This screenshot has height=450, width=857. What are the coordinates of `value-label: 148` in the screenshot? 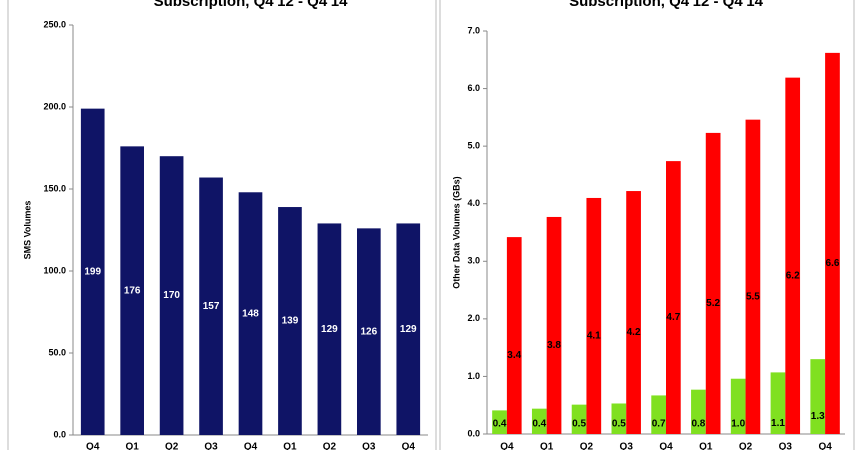 It's located at (250, 313).